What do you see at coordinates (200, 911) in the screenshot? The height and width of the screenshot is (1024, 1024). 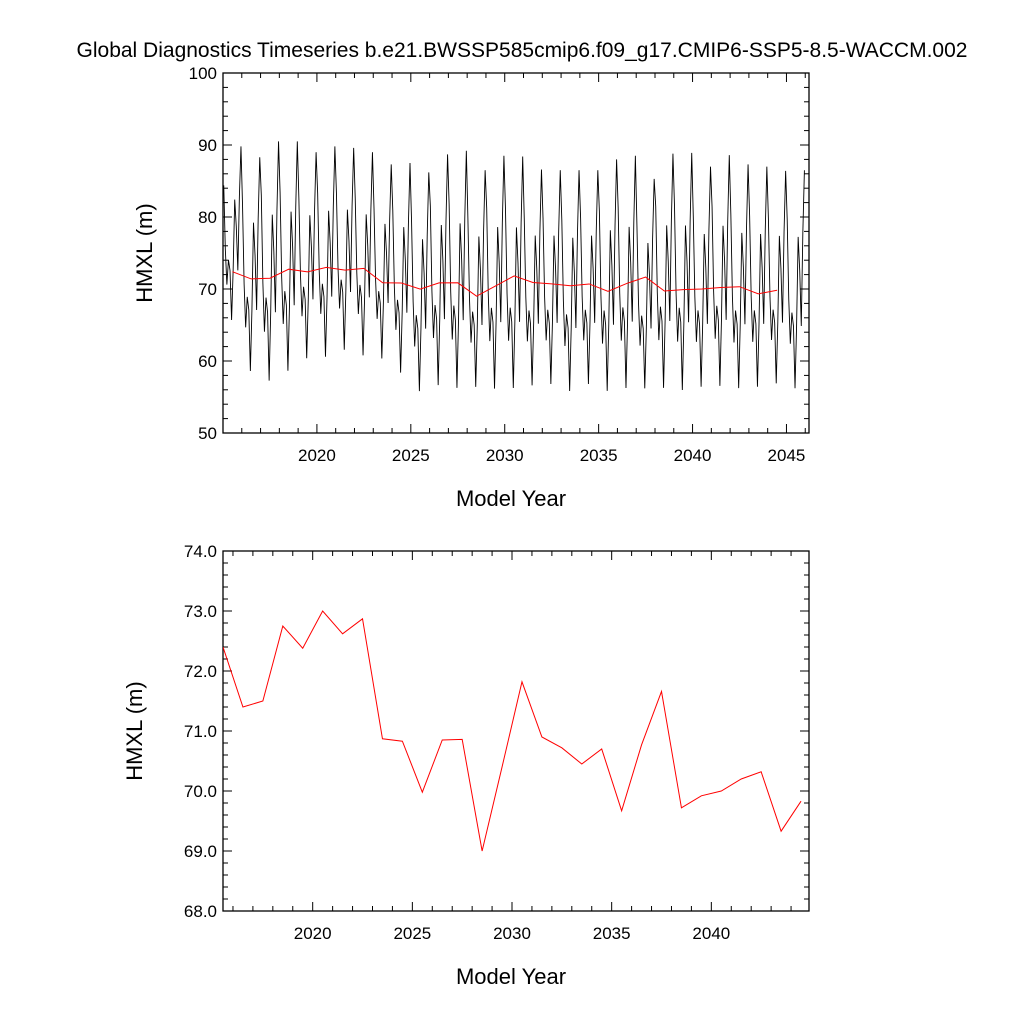 I see `y-tick-label: 68.0` at bounding box center [200, 911].